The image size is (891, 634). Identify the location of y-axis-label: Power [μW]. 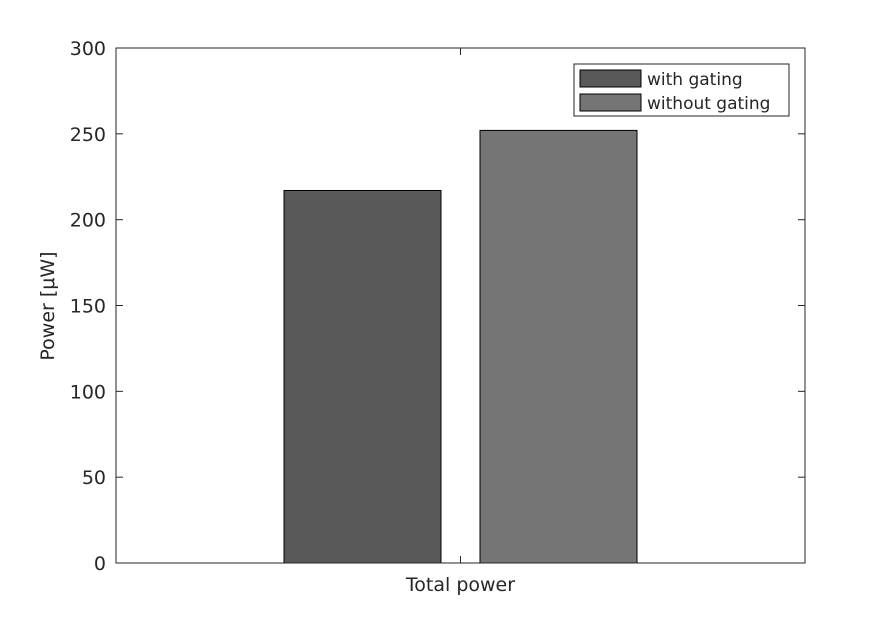
(48, 305).